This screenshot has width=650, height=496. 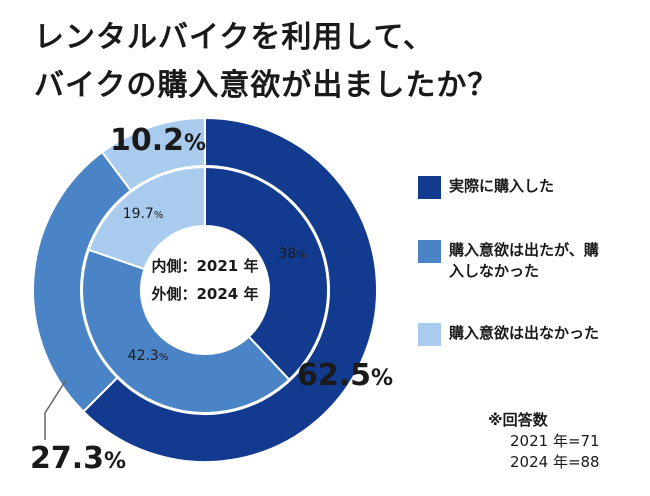 What do you see at coordinates (502, 186) in the screenshot?
I see `legend-label-purchased: 実際に購入した` at bounding box center [502, 186].